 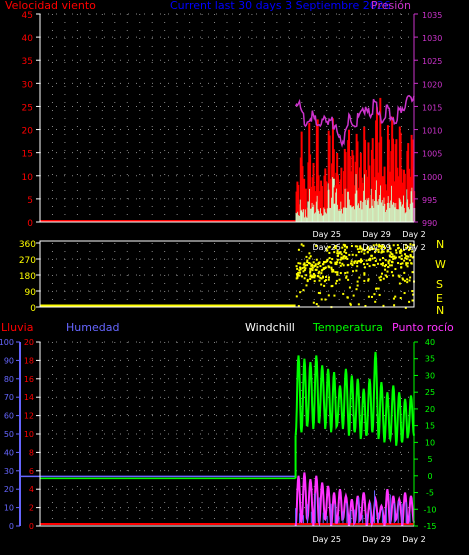 I want to click on top-left-tick-label: 25, so click(x=27, y=108).